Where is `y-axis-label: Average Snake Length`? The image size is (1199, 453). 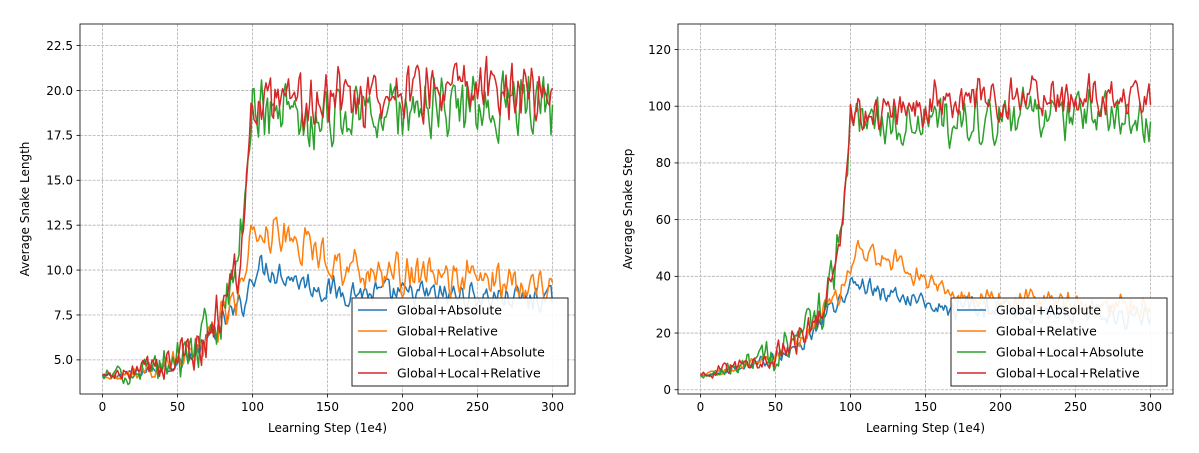
y-axis-label: Average Snake Length is located at coordinates (25, 209).